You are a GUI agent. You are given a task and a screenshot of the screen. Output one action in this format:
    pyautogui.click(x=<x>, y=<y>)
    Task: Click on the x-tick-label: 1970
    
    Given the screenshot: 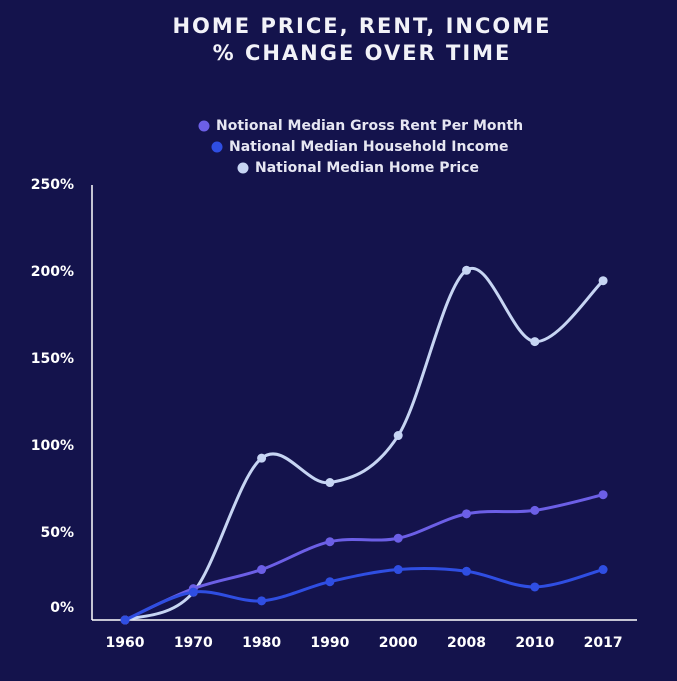 What is the action you would take?
    pyautogui.click(x=193, y=643)
    